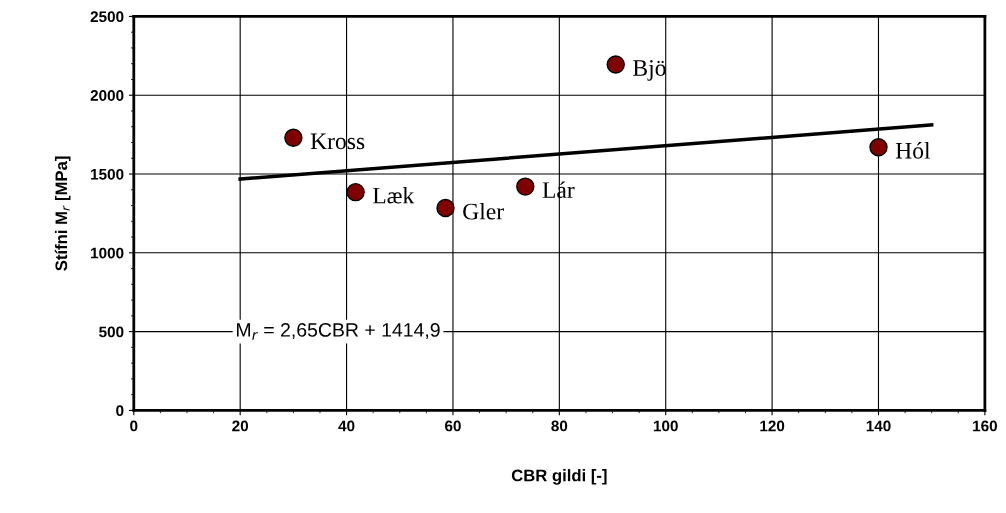 This screenshot has width=1006, height=513. I want to click on x-tick-label: 140, so click(878, 426).